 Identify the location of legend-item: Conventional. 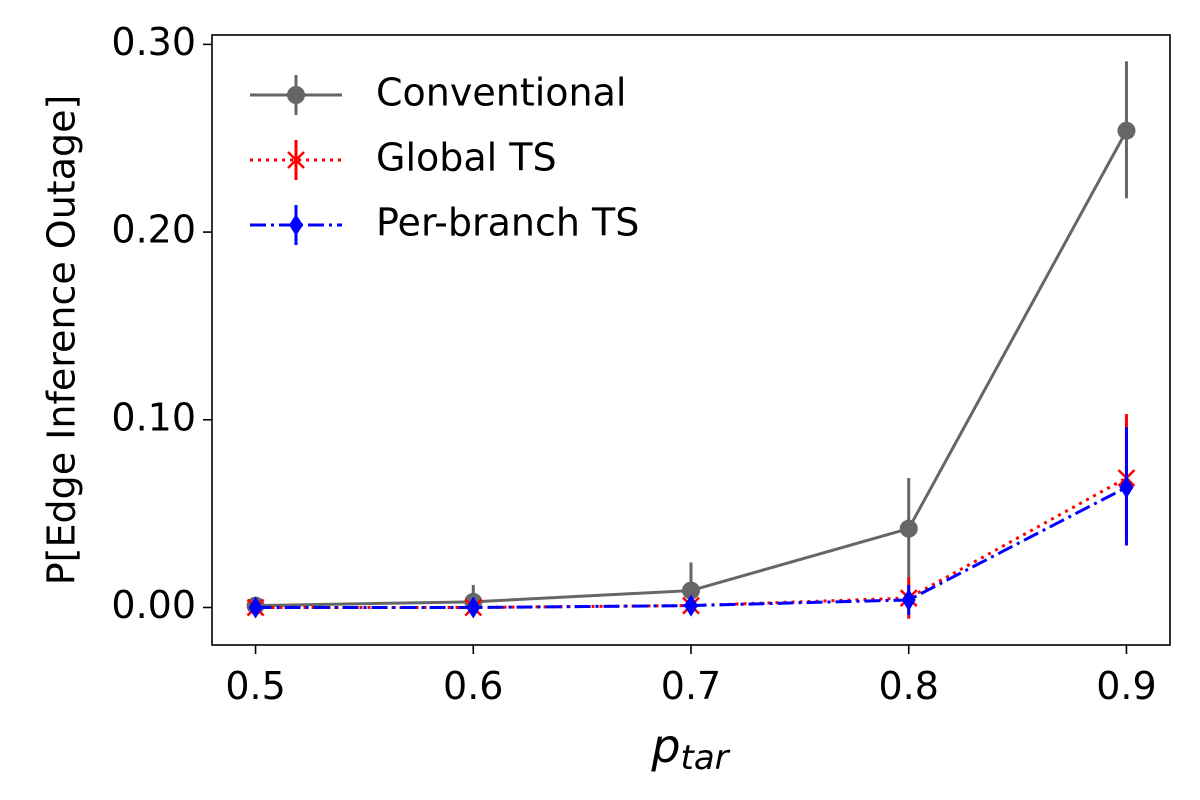
(438, 93).